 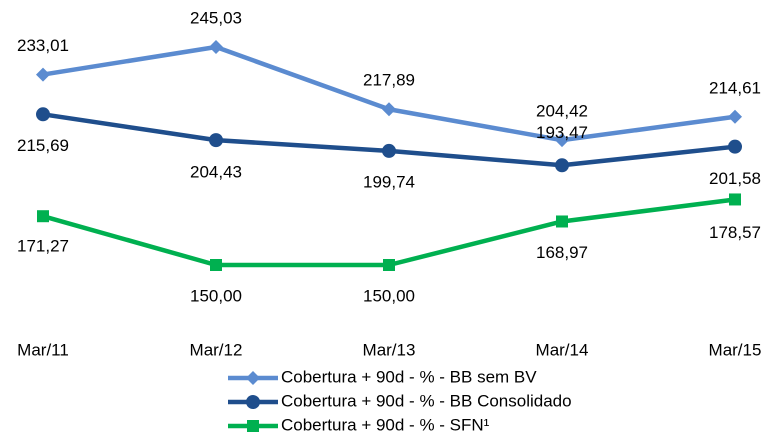 What do you see at coordinates (216, 172) in the screenshot?
I see `data-label: 204,43` at bounding box center [216, 172].